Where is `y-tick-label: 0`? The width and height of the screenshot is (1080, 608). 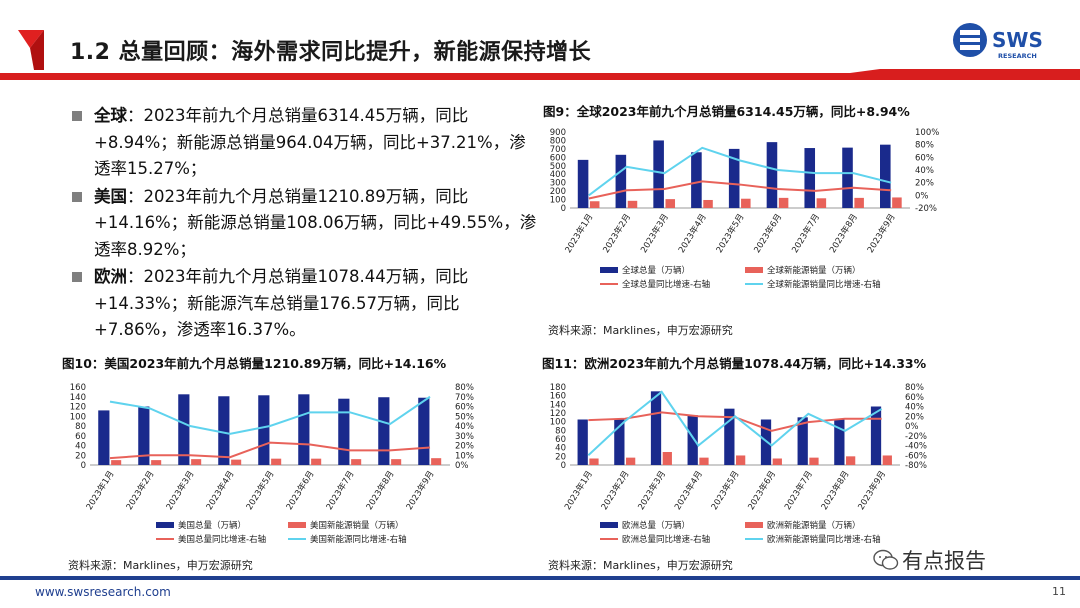 y-tick-label: 0 is located at coordinates (563, 466).